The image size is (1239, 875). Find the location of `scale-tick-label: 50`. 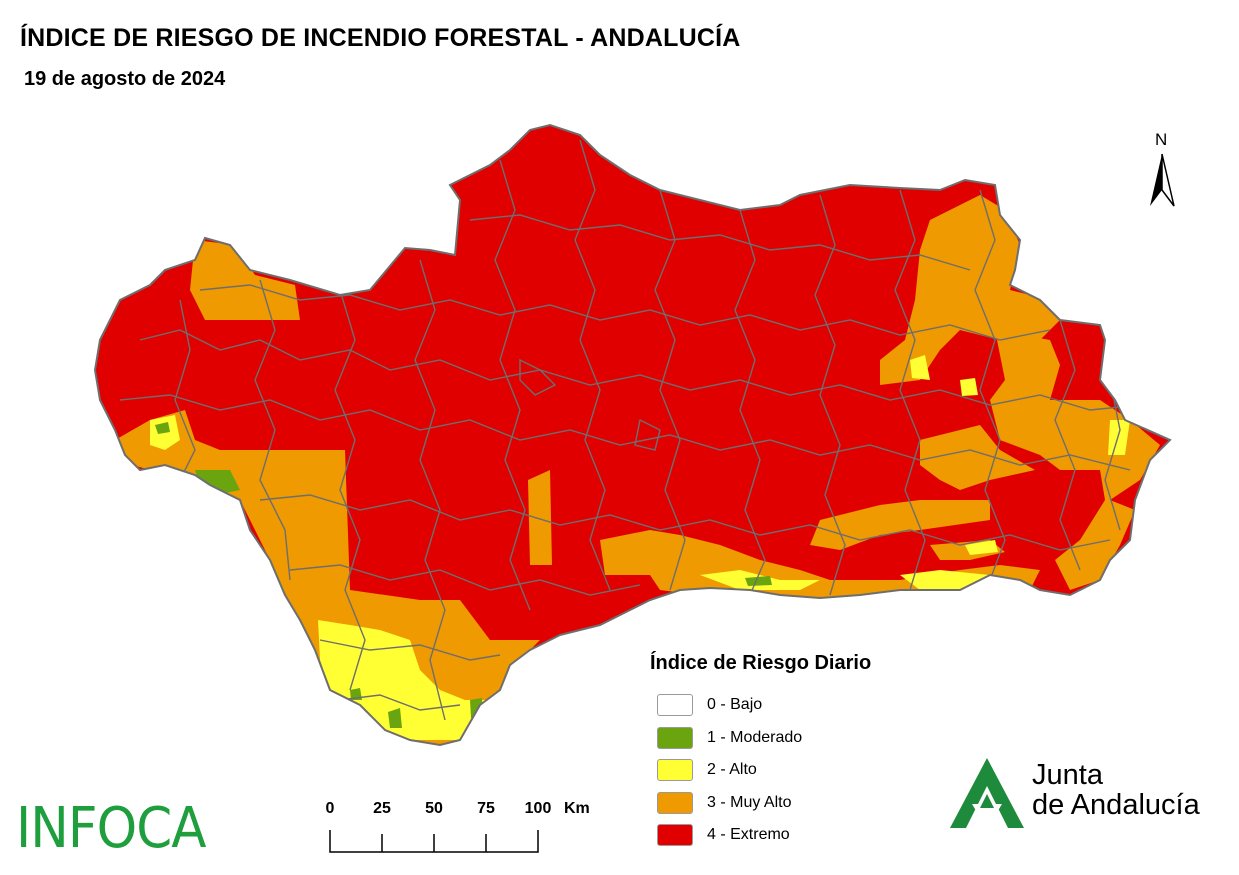

scale-tick-label: 50 is located at coordinates (434, 808).